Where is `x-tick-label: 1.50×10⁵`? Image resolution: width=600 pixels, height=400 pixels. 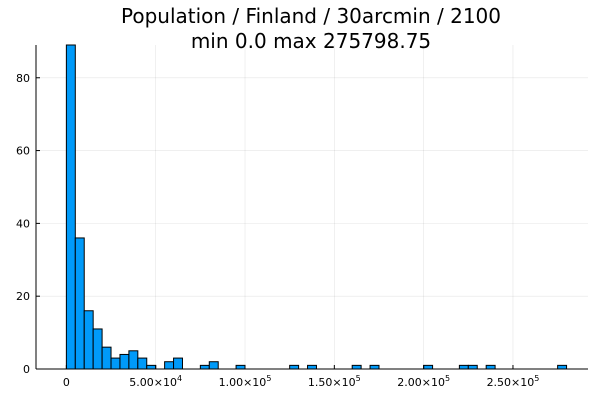
x-tick-label: 1.50×10⁵ is located at coordinates (334, 381).